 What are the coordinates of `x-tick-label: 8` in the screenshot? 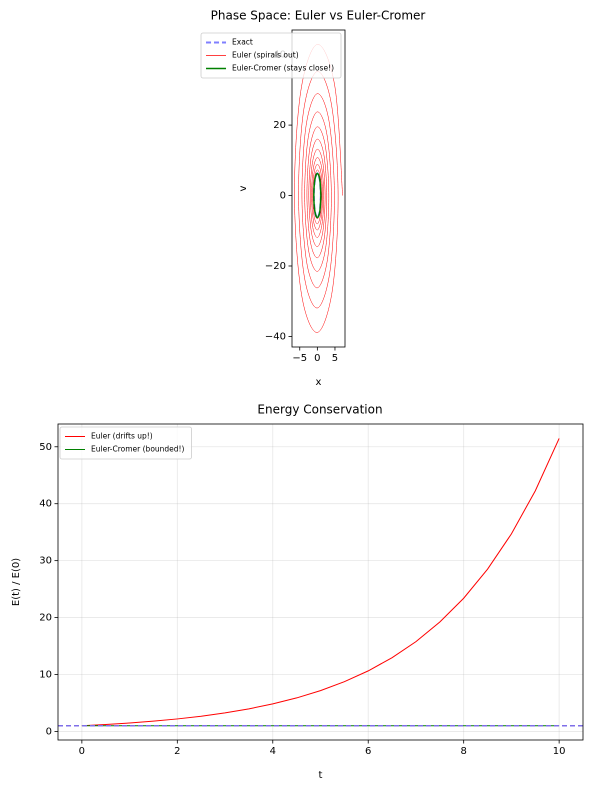 It's located at (463, 751).